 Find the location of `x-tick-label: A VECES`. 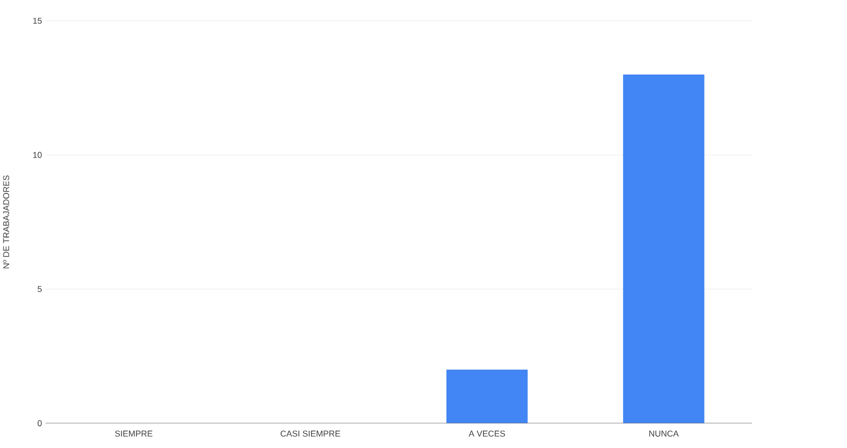

x-tick-label: A VECES is located at coordinates (487, 433).